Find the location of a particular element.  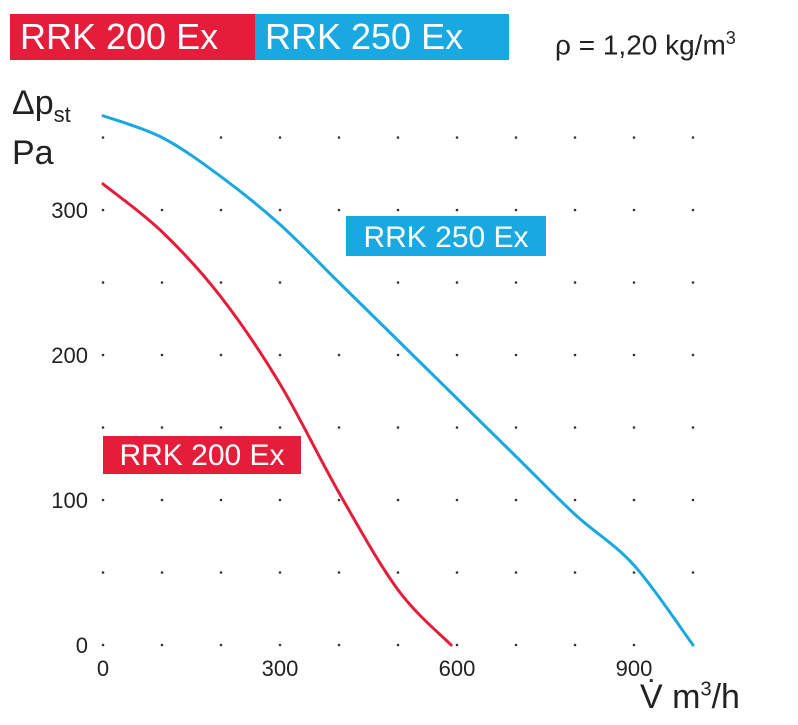

air-density-note: ρ = 1,20 kg/m3 is located at coordinates (645, 44).